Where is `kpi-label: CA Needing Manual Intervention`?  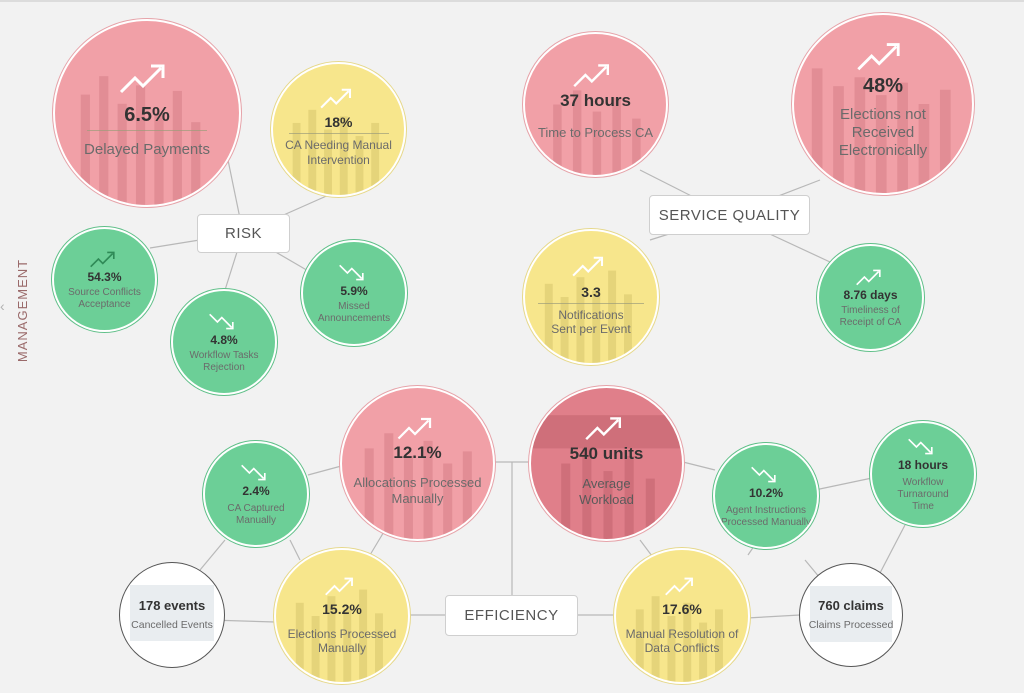 kpi-label: CA Needing Manual Intervention is located at coordinates (338, 152).